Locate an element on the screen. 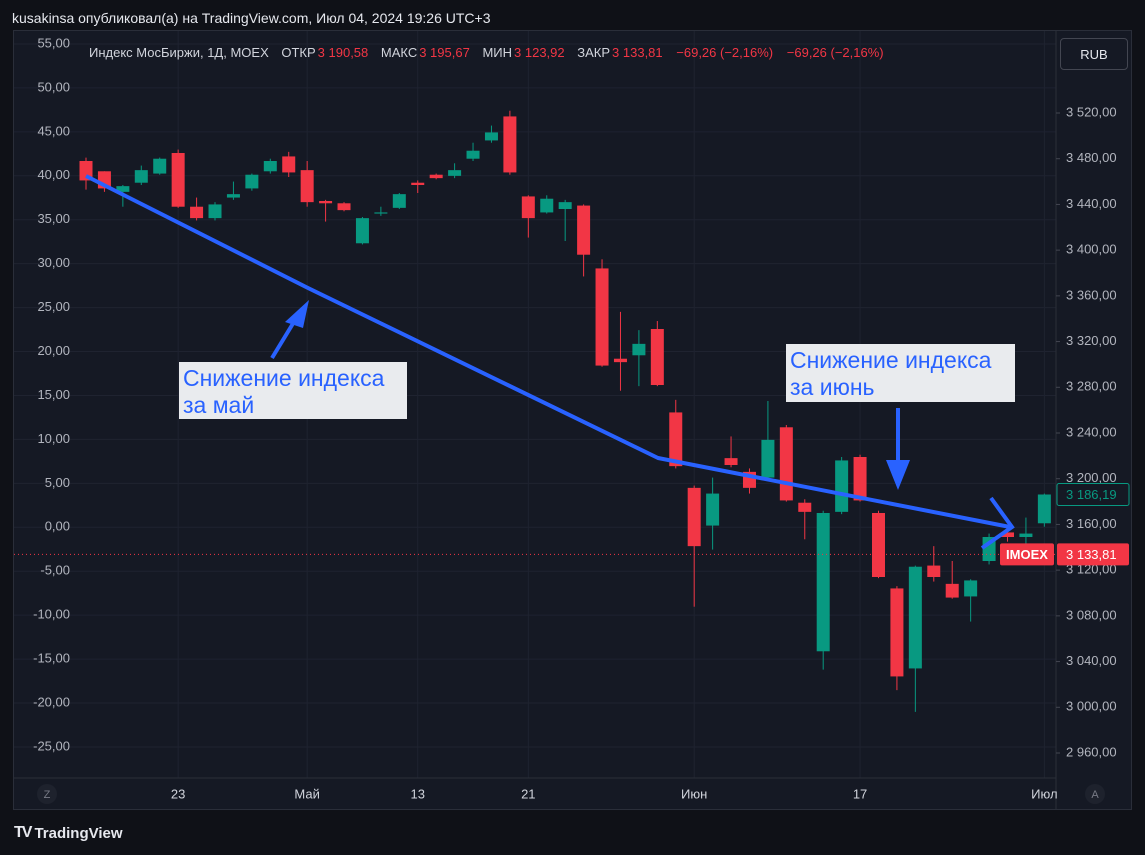  annotation-box: Снижение индекса за июнь is located at coordinates (900, 373).